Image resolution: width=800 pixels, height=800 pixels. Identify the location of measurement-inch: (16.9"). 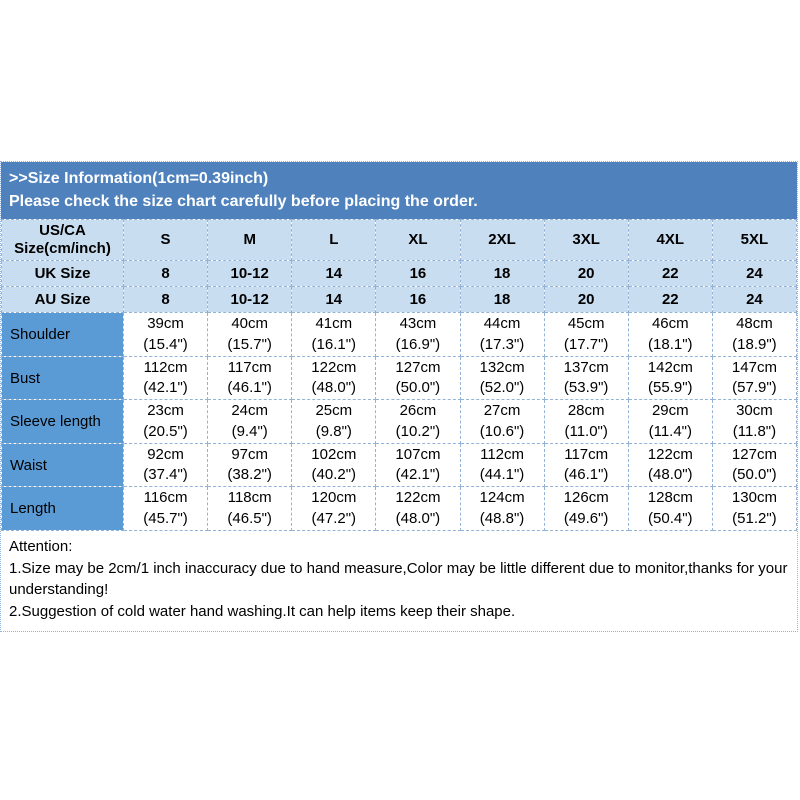
(418, 344).